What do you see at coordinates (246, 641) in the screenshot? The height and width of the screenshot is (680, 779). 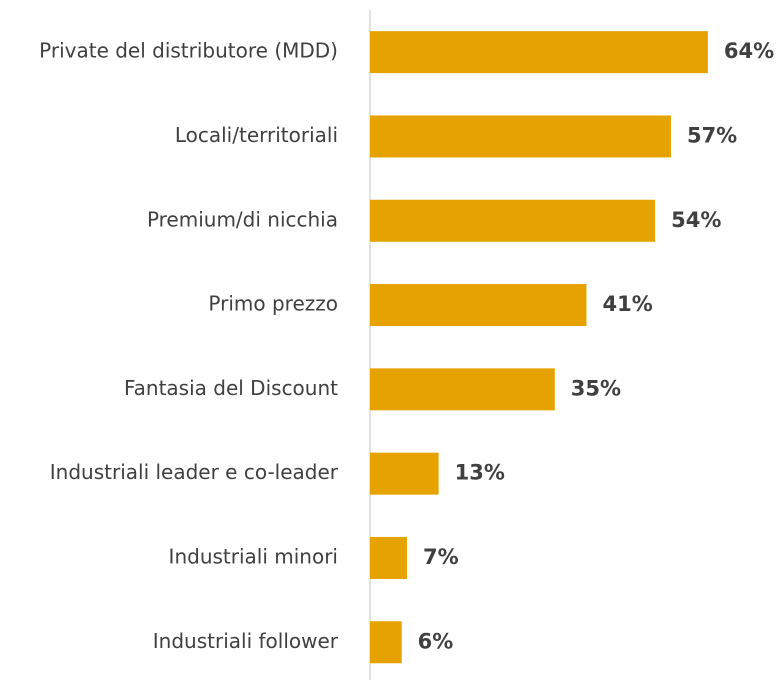 I see `category-label: Industriali follower` at bounding box center [246, 641].